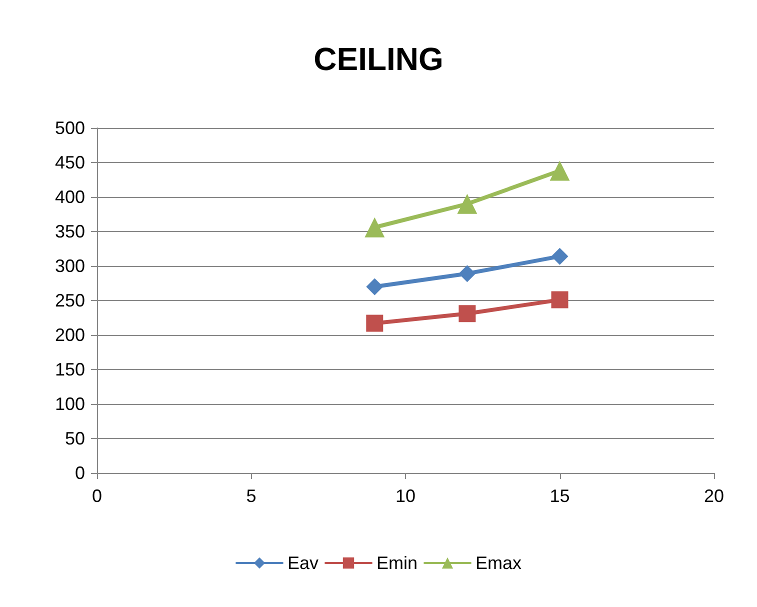 The width and height of the screenshot is (757, 607). I want to click on legend-label: Emin, so click(397, 563).